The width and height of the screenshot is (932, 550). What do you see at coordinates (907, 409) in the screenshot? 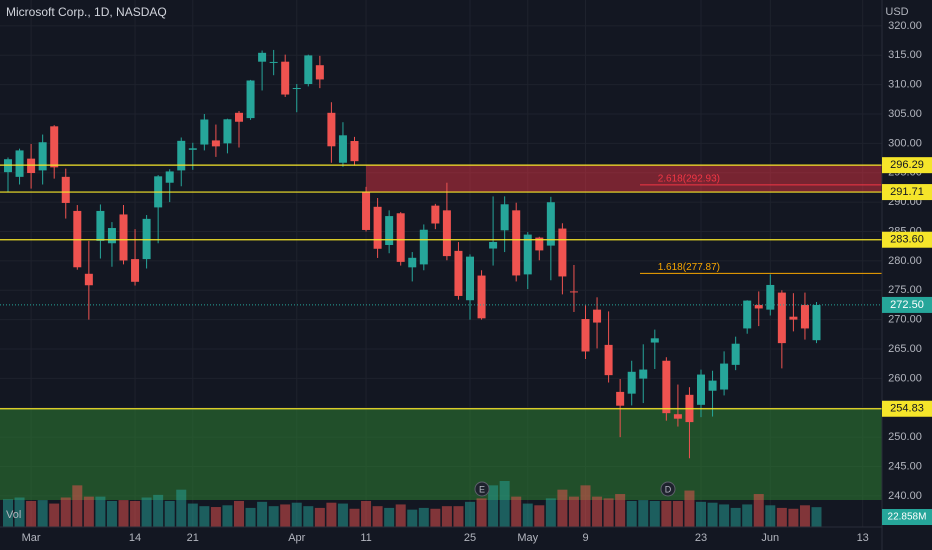
I see `level-label: 254.83` at bounding box center [907, 409].